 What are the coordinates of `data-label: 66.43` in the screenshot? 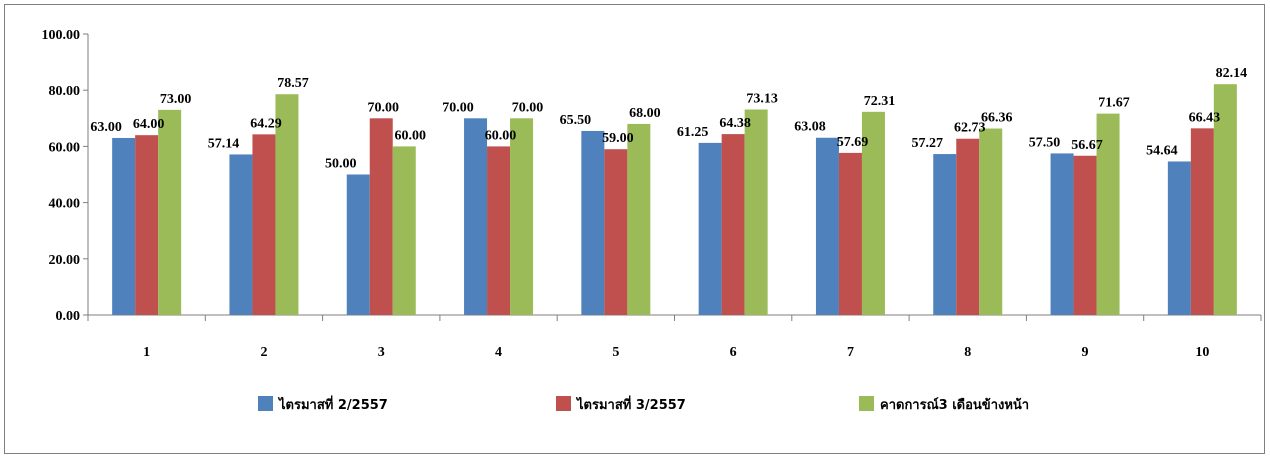 It's located at (1205, 117).